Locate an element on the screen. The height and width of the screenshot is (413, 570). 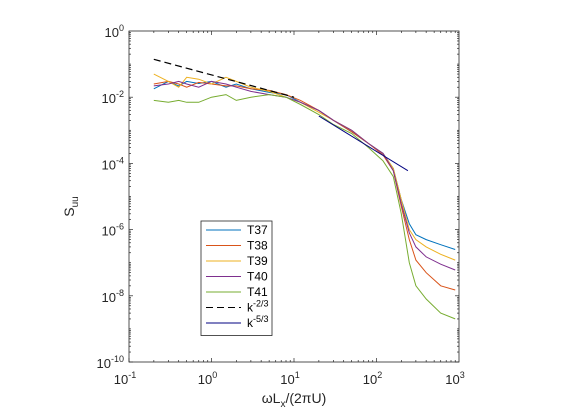
legend-box is located at coordinates (236, 278).